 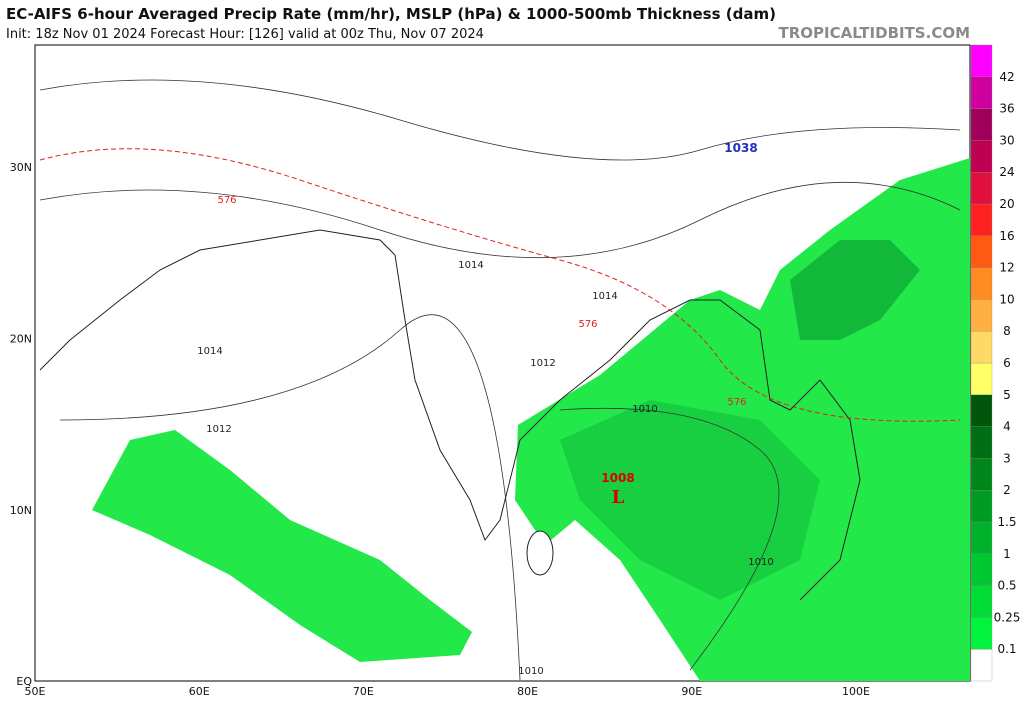 What do you see at coordinates (1006, 268) in the screenshot?
I see `colorbar-label: 12` at bounding box center [1006, 268].